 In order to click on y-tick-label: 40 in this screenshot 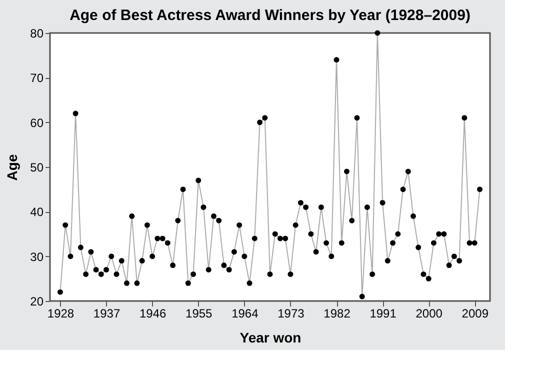, I will do `click(37, 212)`.